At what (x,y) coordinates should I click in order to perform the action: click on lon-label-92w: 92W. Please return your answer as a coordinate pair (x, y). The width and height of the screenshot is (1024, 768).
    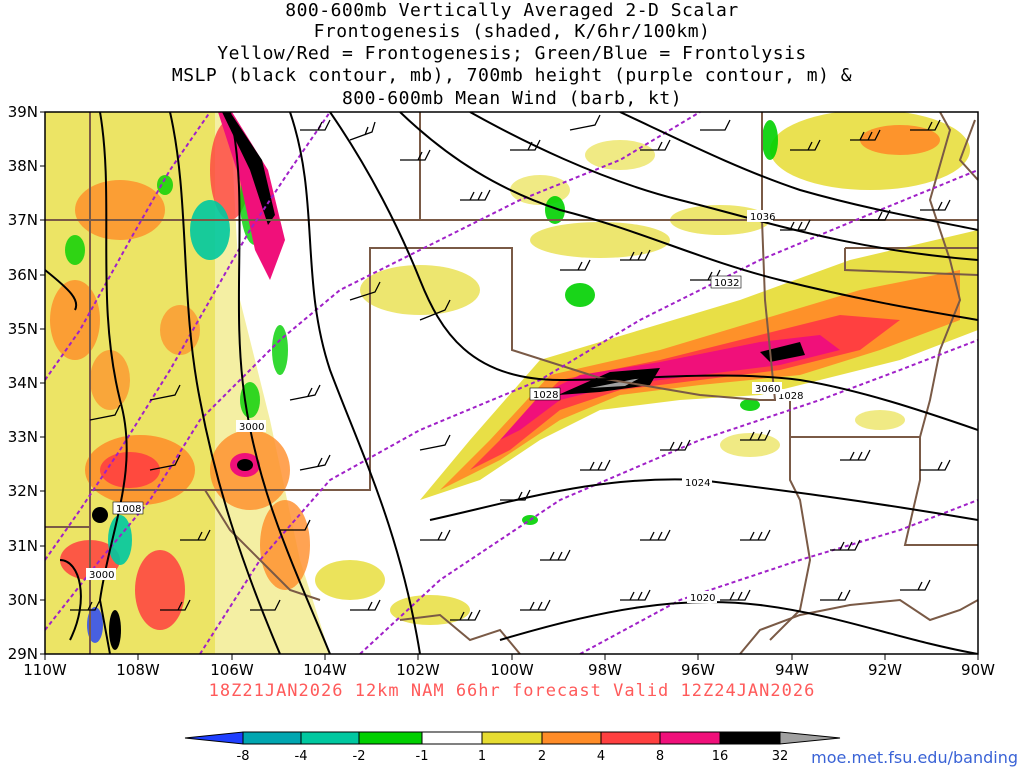
    Looking at the image, I should click on (885, 670).